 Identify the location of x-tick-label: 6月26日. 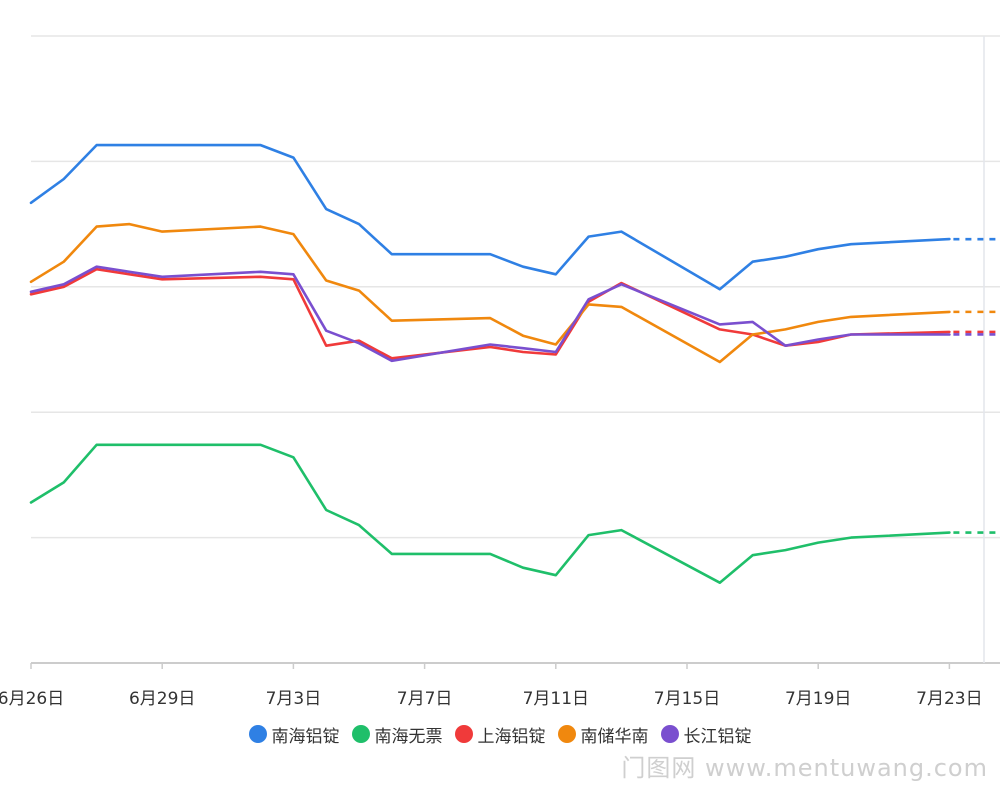
(32, 699).